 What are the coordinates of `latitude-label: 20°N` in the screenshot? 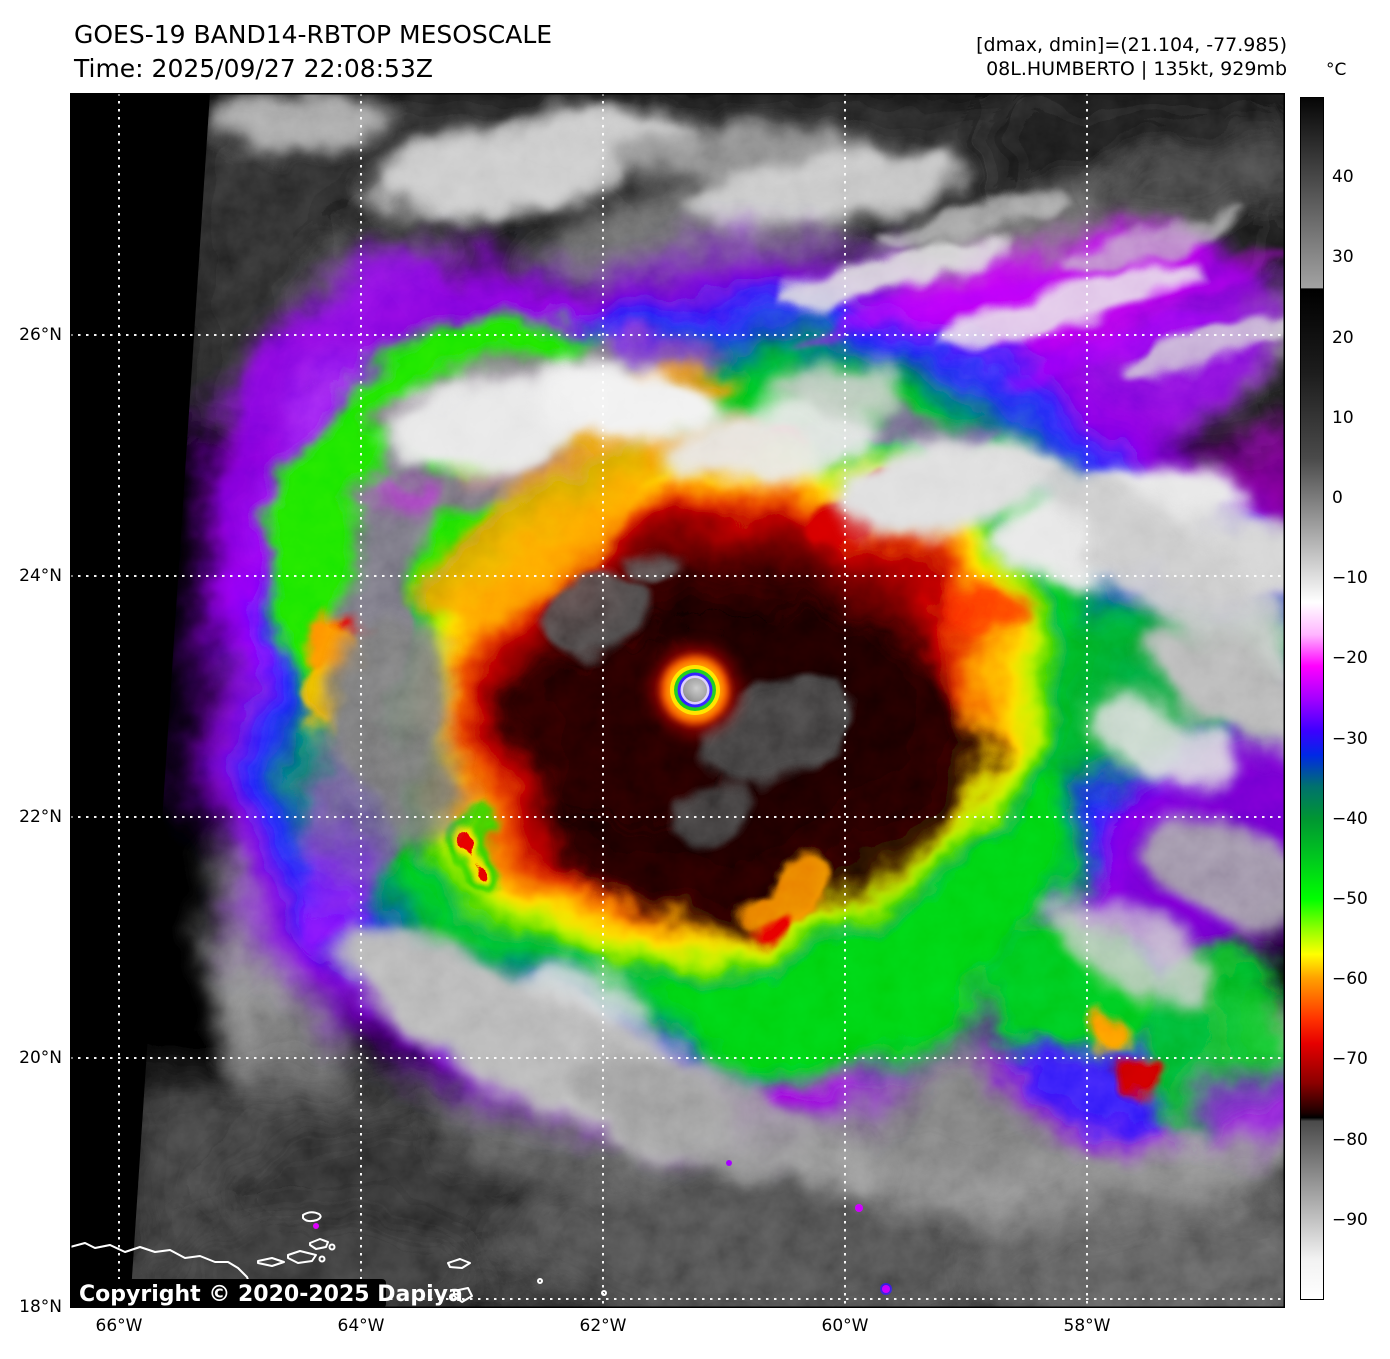 It's located at (40, 1058).